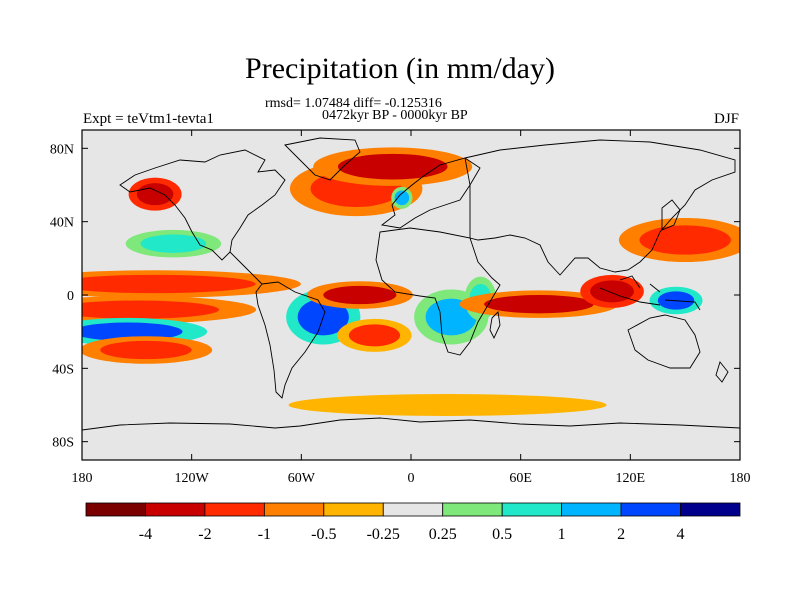 The height and width of the screenshot is (600, 800). Describe the element at coordinates (621, 534) in the screenshot. I see `colorbar-label: 2` at that location.